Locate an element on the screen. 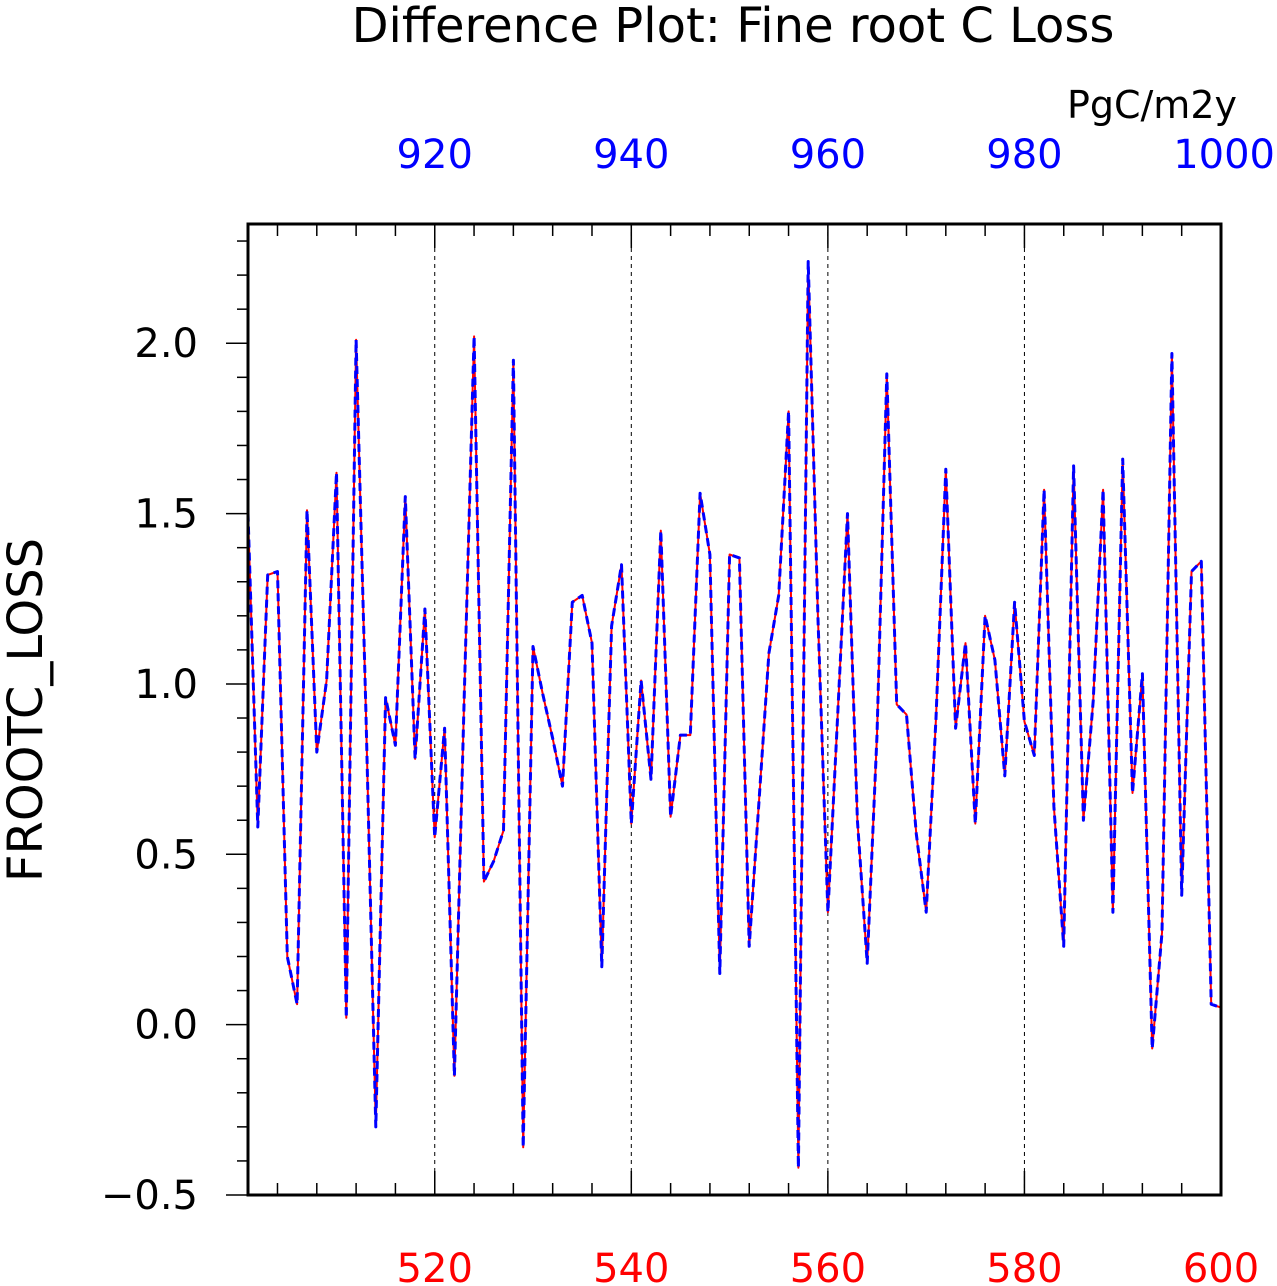 This screenshot has width=1277, height=1286. x-tick-label-top: 920 is located at coordinates (435, 155).